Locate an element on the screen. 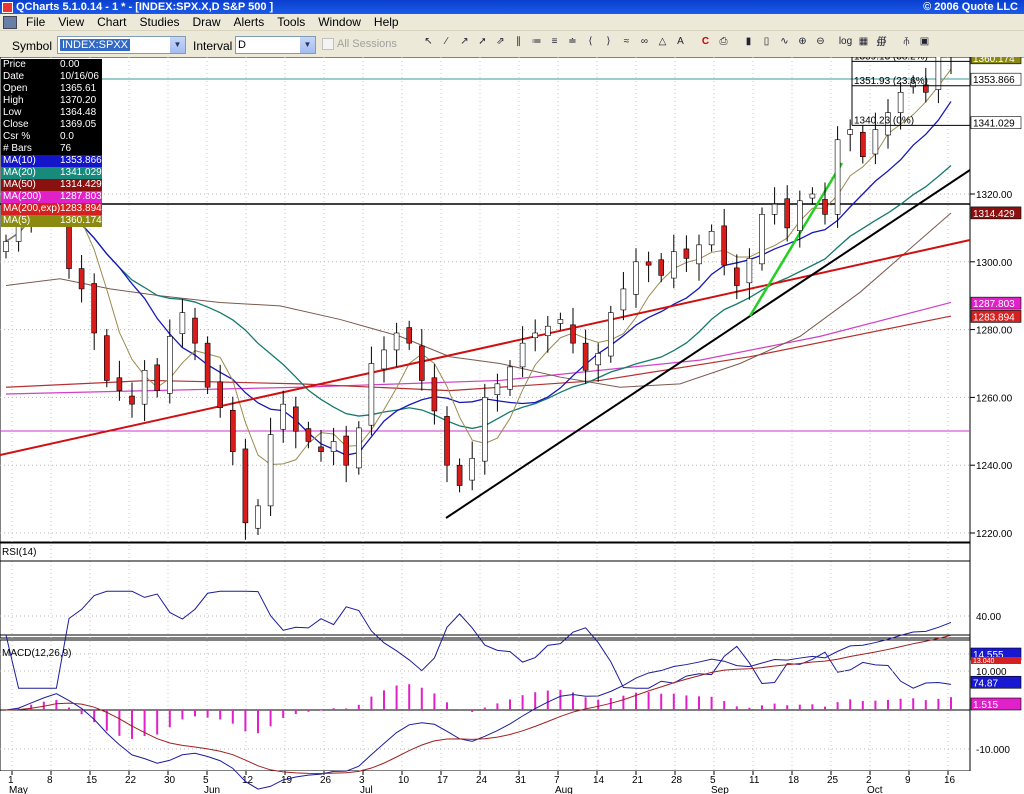 Image resolution: width=1024 pixels, height=794 pixels. date-tick-label: 15 is located at coordinates (92, 780).